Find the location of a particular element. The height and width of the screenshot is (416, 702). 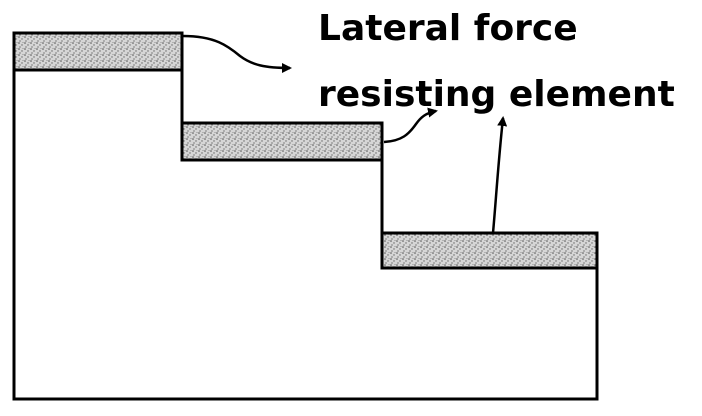

arrow-bottom-element is located at coordinates (499, 175).